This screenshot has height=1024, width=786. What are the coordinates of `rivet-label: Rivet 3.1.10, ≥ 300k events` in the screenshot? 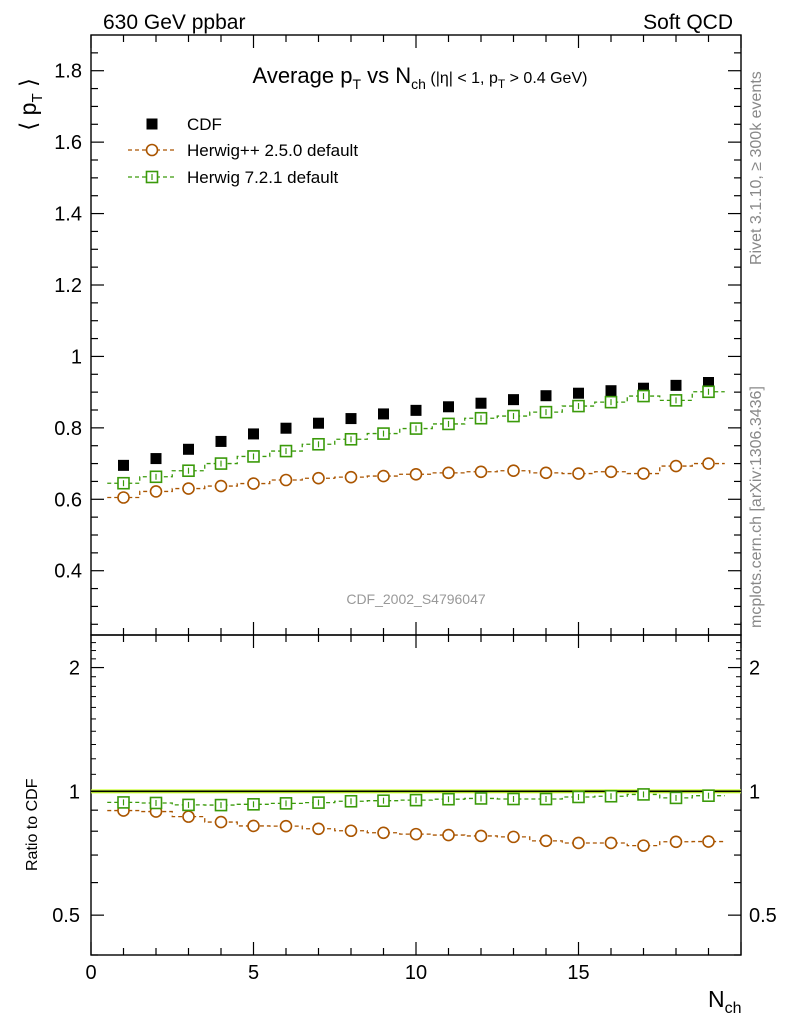 It's located at (756, 168).